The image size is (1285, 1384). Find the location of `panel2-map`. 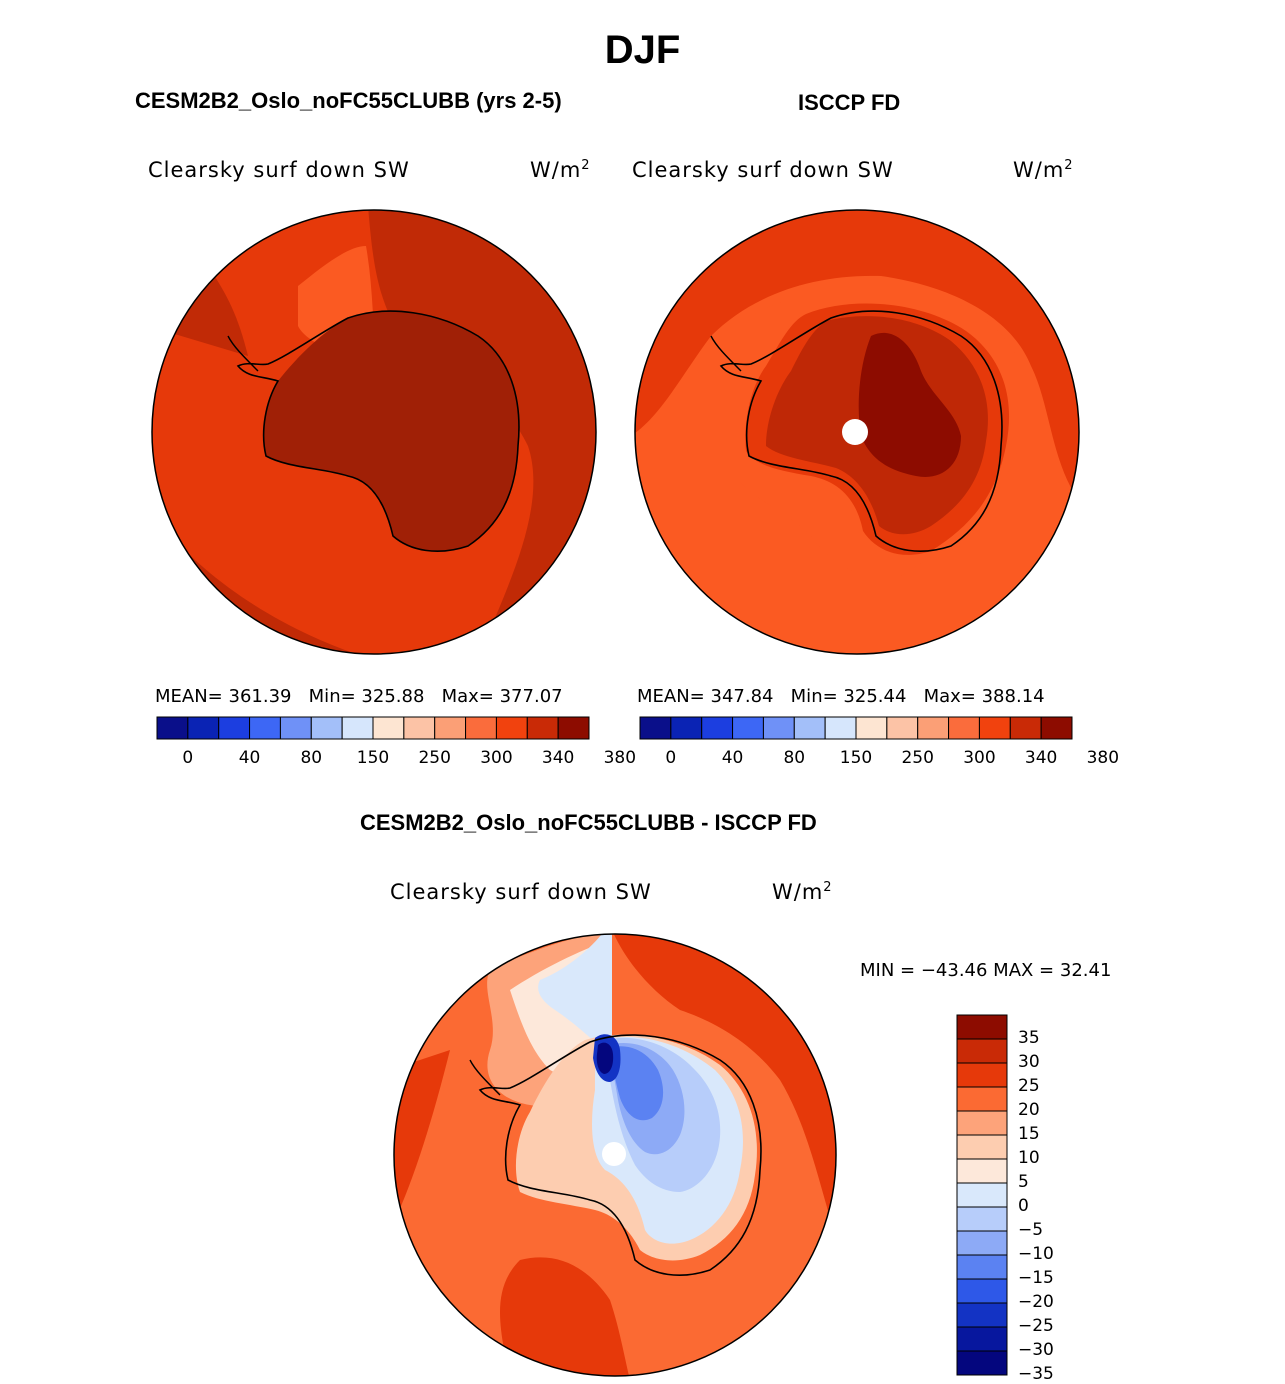

panel2-map is located at coordinates (857, 432).